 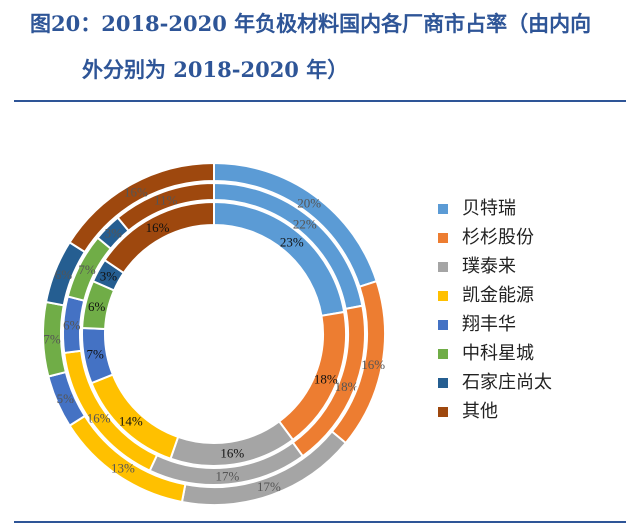 What do you see at coordinates (326, 378) in the screenshot?
I see `data-label-2018-2: 18%` at bounding box center [326, 378].